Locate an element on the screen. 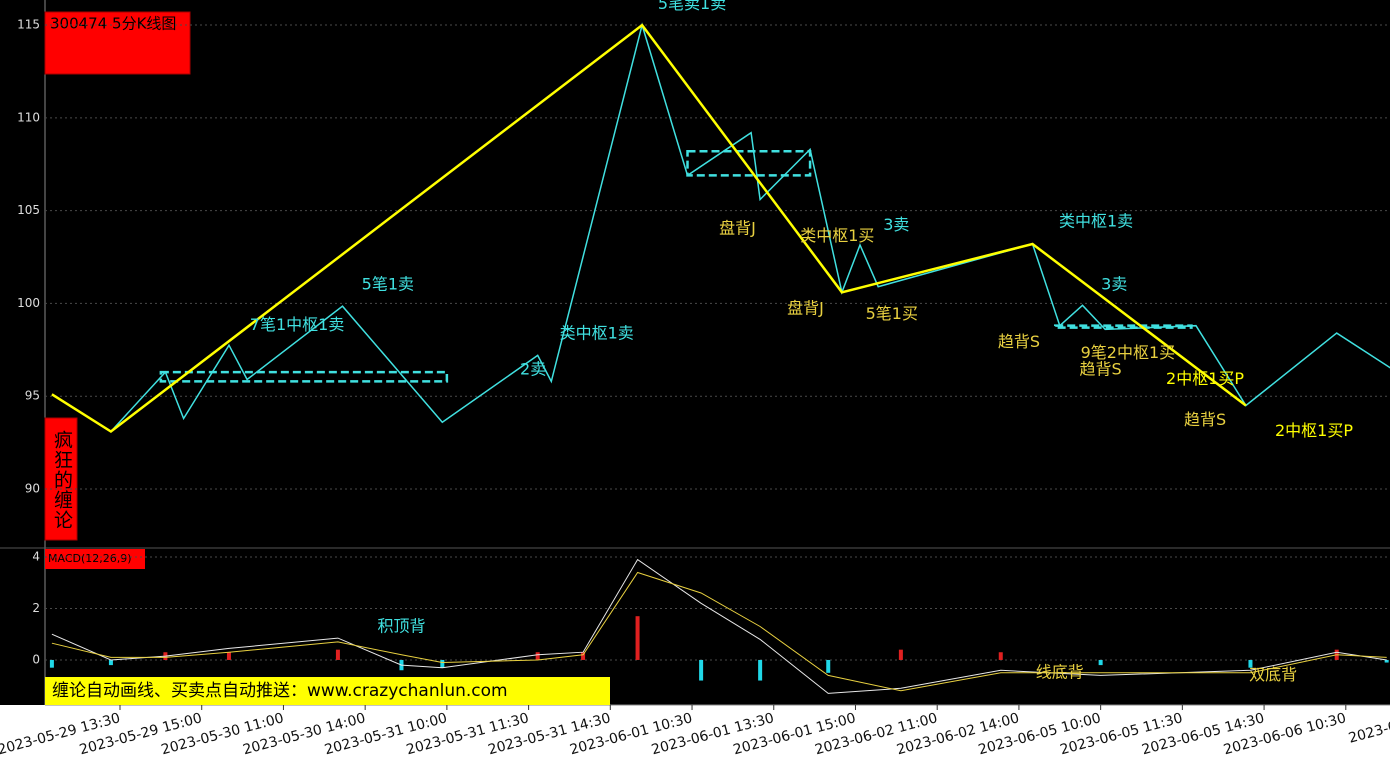  annotation: 5笔1买 is located at coordinates (892, 313).